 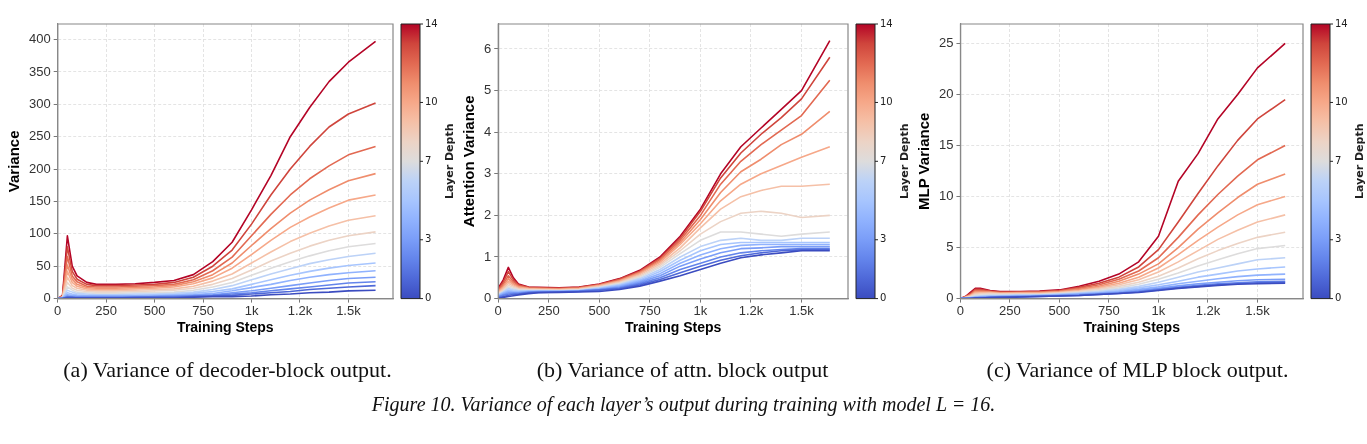 What do you see at coordinates (488, 48) in the screenshot?
I see `y-tick-label: 6` at bounding box center [488, 48].